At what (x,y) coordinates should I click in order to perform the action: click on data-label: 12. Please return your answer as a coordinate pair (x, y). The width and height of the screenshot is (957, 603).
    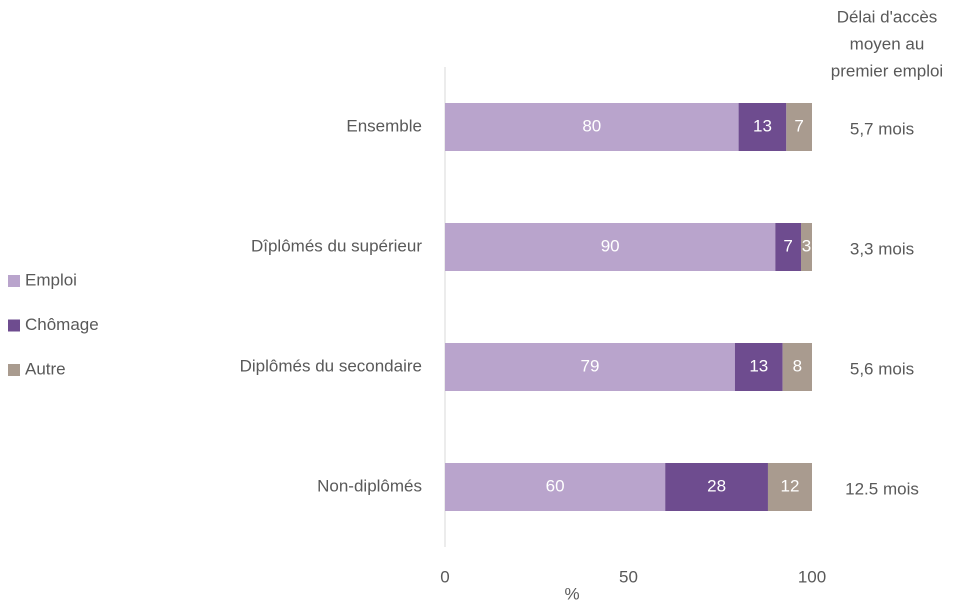
    Looking at the image, I should click on (790, 485).